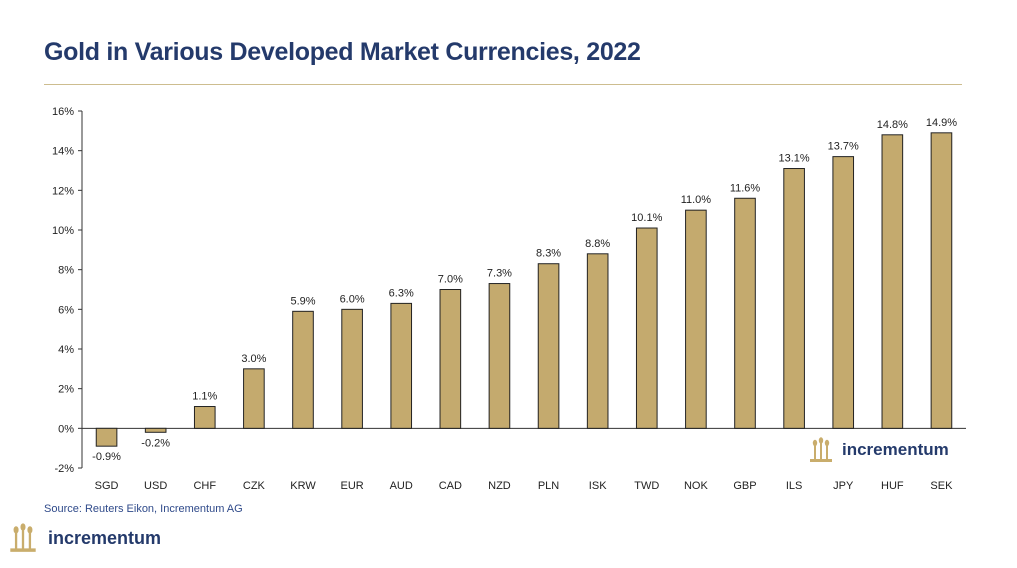  Describe the element at coordinates (204, 417) in the screenshot. I see `bar-chf` at that location.